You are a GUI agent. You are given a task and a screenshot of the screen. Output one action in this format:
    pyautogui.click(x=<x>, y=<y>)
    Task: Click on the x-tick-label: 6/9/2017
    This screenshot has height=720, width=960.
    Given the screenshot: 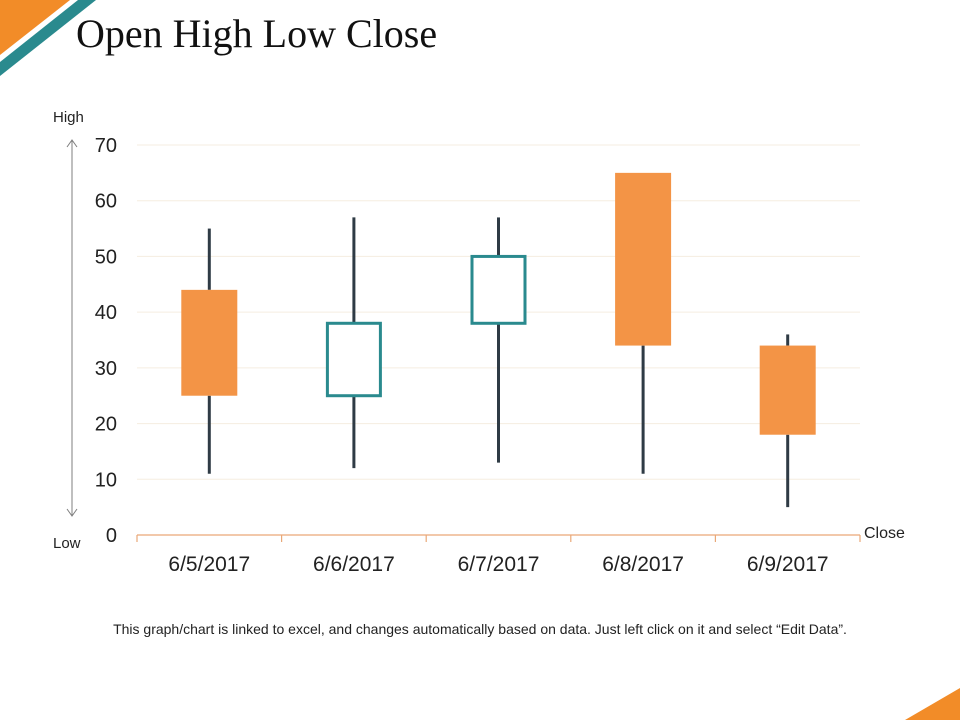 What is the action you would take?
    pyautogui.click(x=788, y=564)
    